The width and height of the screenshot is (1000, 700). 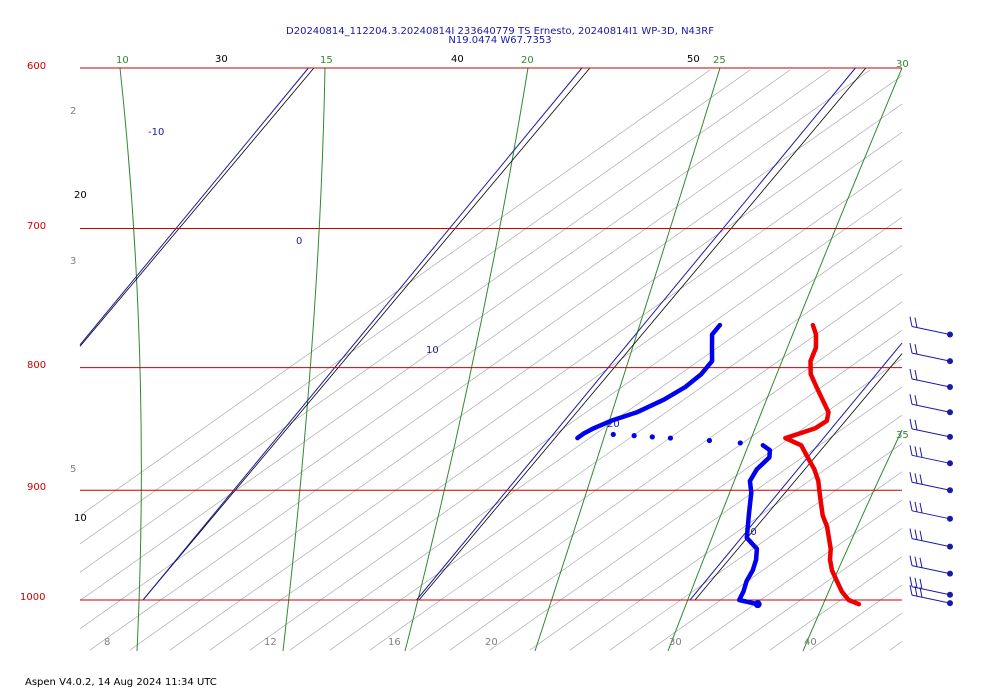 What do you see at coordinates (754, 525) in the screenshot?
I see `dewpoint-profile-lower` at bounding box center [754, 525].